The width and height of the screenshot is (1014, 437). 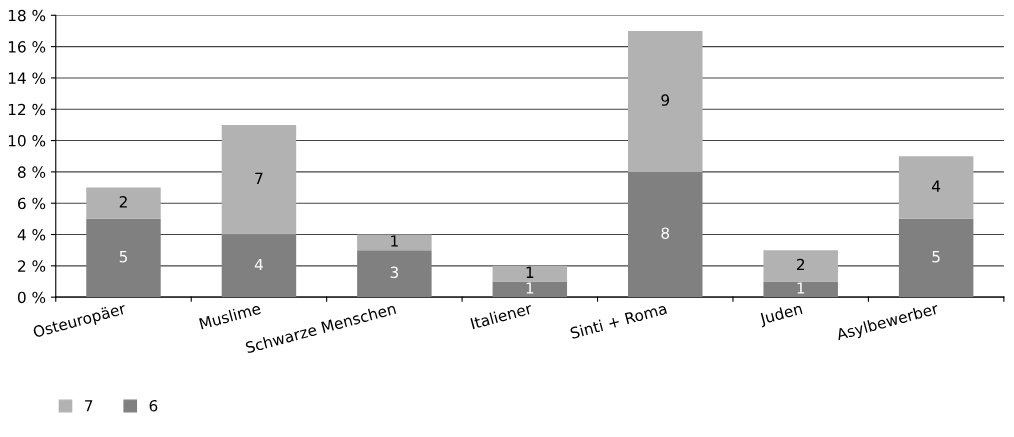 I want to click on y-tick-label: 16 %, so click(x=27, y=47).